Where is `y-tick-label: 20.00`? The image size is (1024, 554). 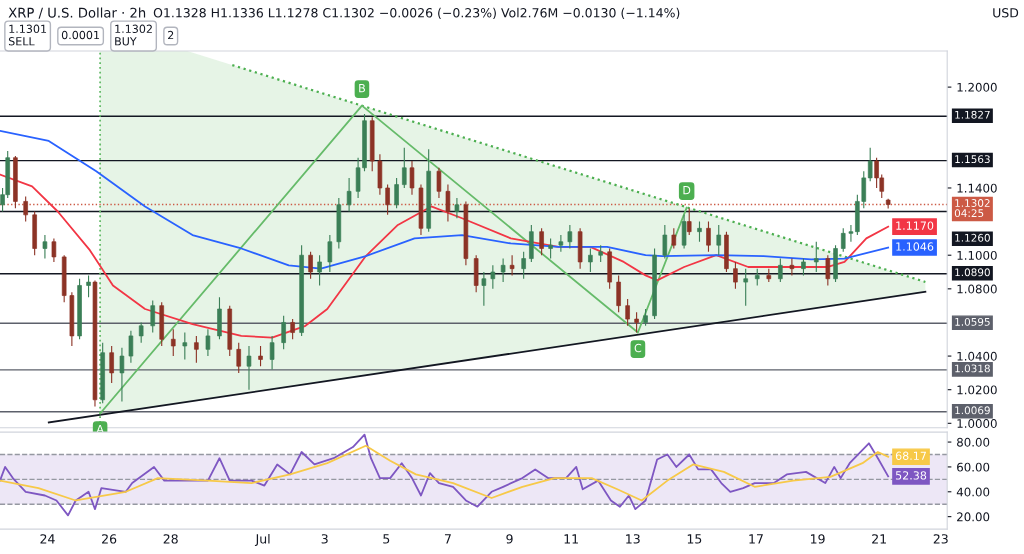 y-tick-label: 20.00 is located at coordinates (973, 517).